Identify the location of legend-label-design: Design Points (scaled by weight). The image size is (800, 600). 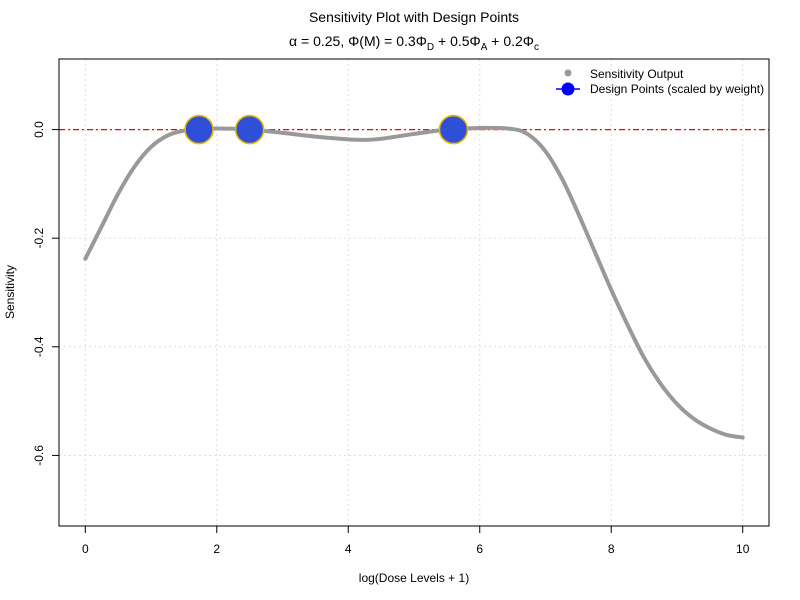
(677, 89).